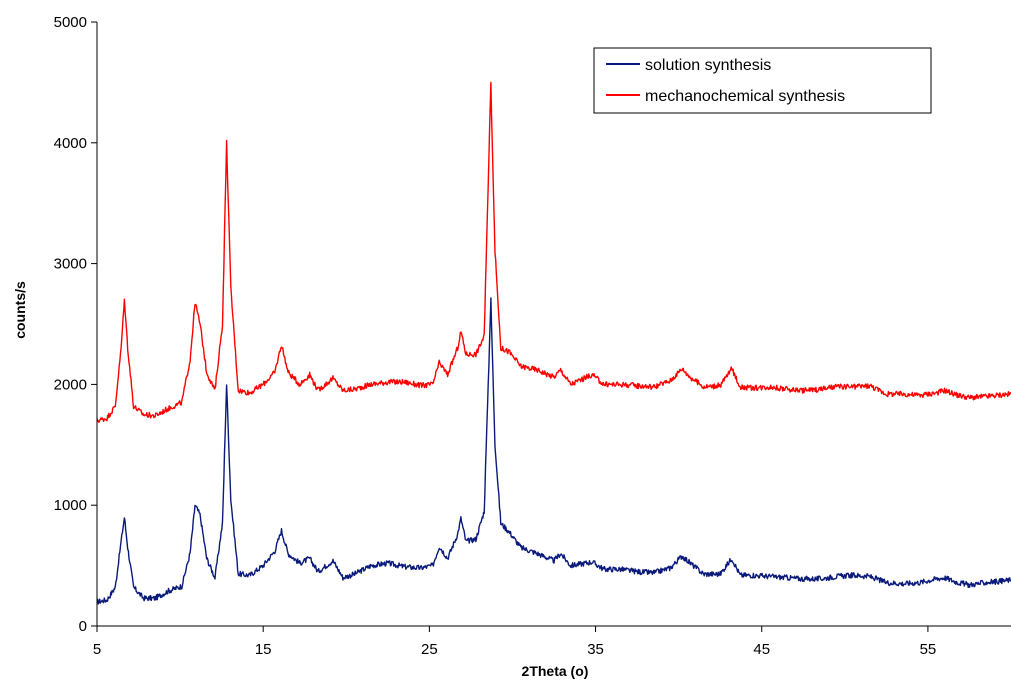 The height and width of the screenshot is (689, 1011). I want to click on x-tick-label: 35, so click(595, 649).